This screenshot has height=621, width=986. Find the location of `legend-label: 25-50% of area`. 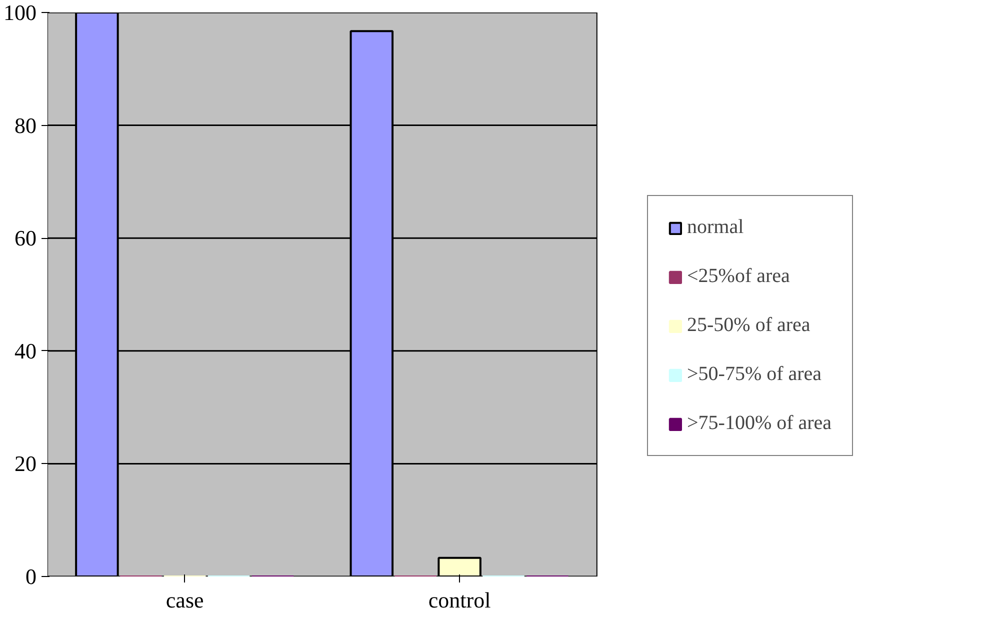

legend-label: 25-50% of area is located at coordinates (748, 325).